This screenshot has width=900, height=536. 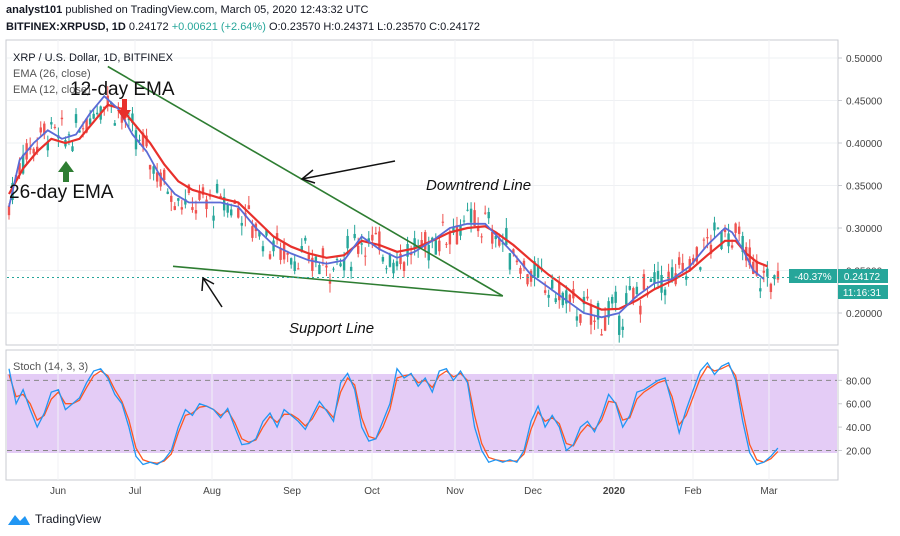 What do you see at coordinates (58, 491) in the screenshot?
I see `time-tick-label: Jun` at bounding box center [58, 491].